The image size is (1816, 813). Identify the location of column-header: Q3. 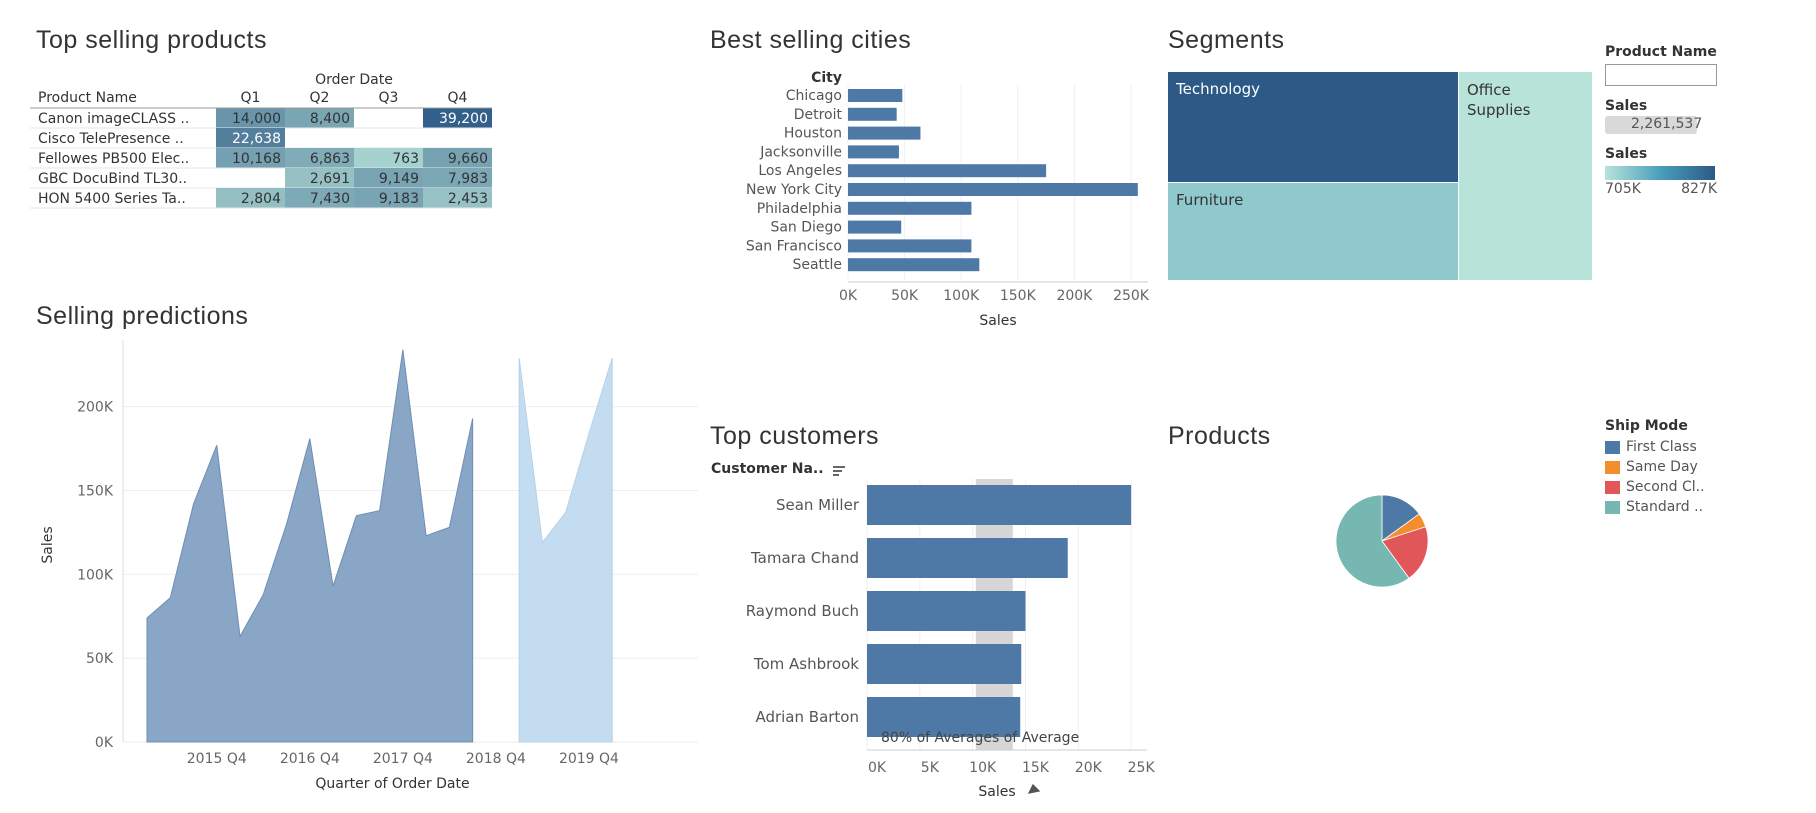
(389, 98).